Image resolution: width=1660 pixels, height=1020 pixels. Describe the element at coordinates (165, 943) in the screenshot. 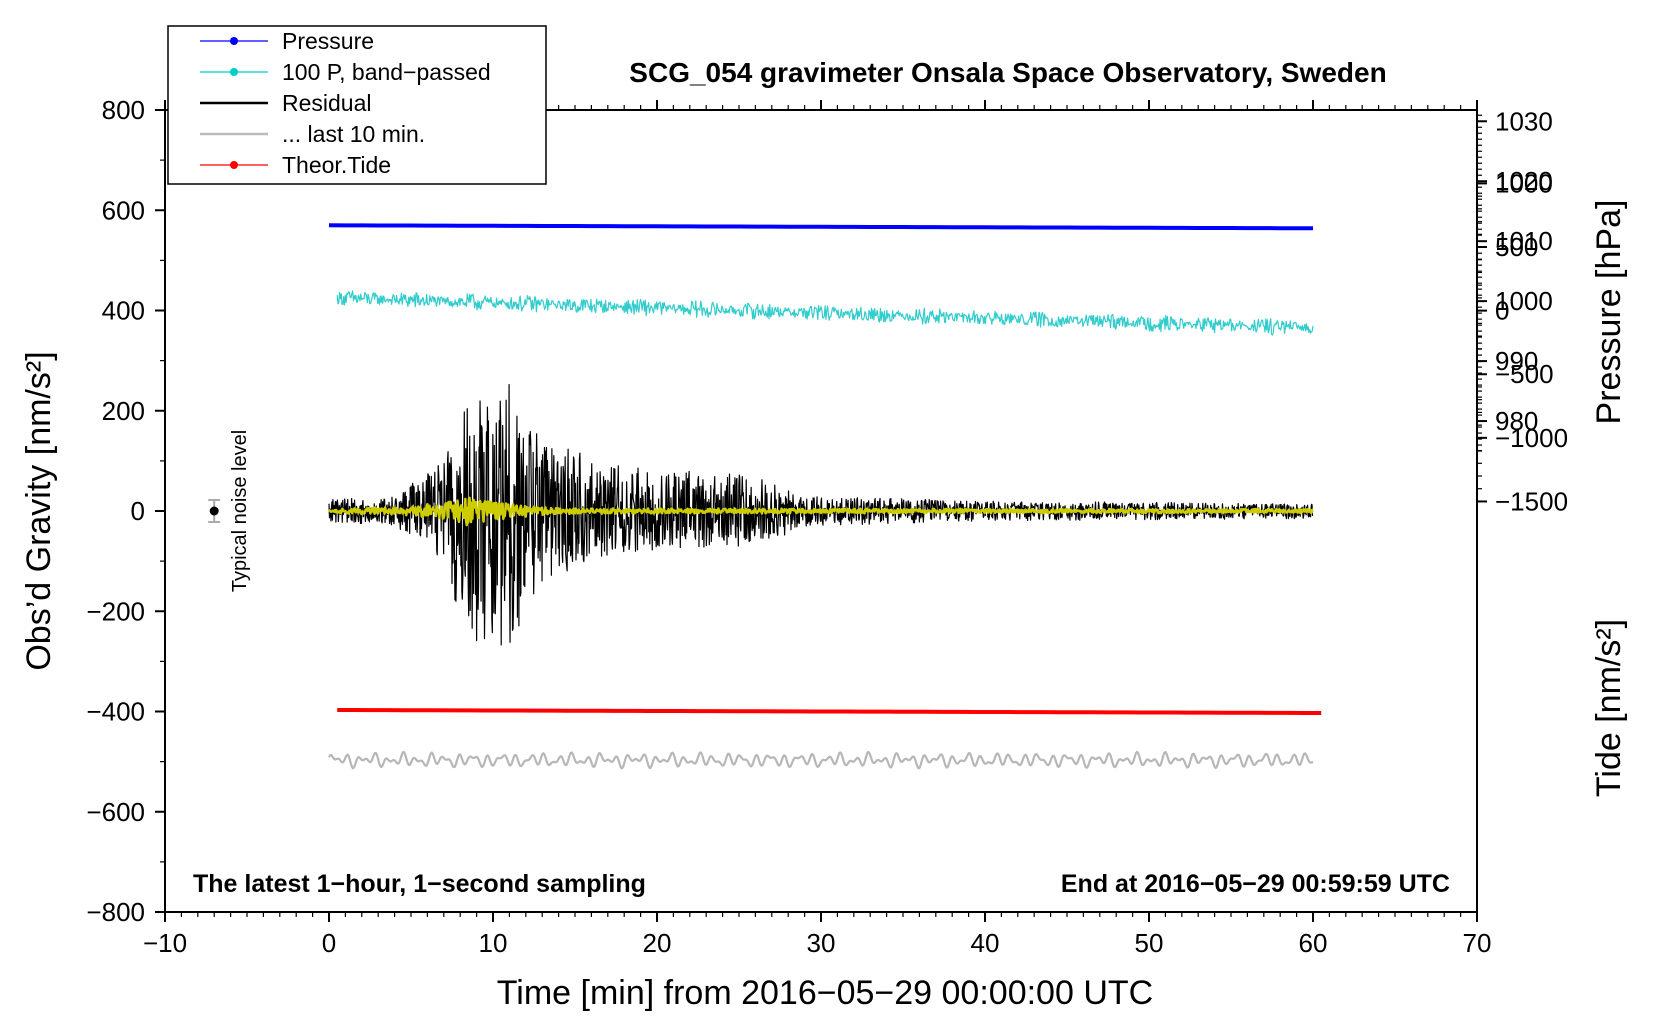

I see `x-tick-label: −10` at that location.